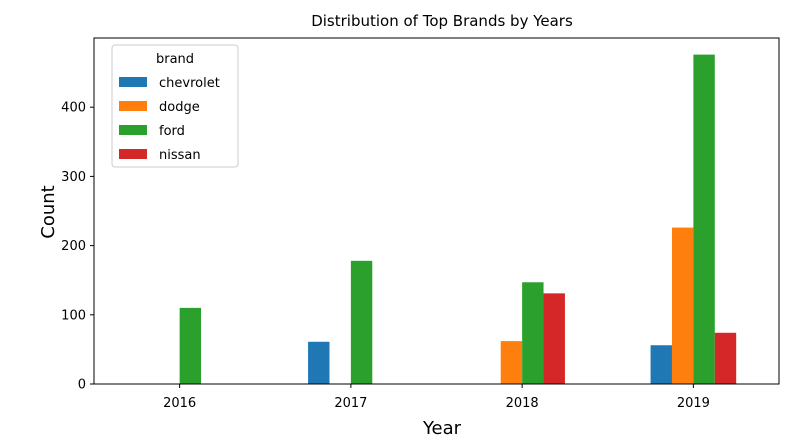 The height and width of the screenshot is (446, 790). I want to click on bar-ford-2019, so click(704, 219).